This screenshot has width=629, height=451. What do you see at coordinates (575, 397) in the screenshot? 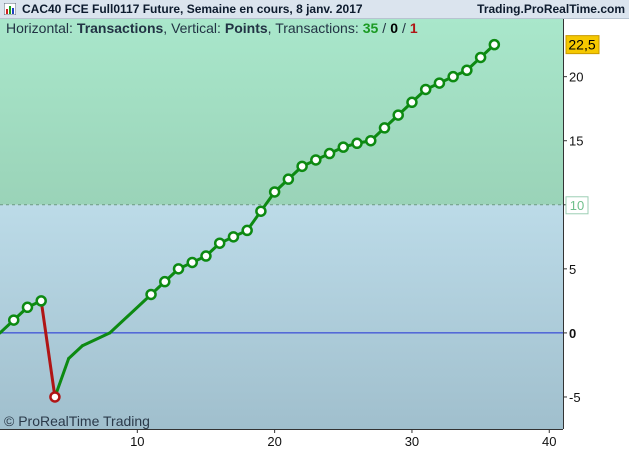
I see `y-tick-label: -5` at bounding box center [575, 397].